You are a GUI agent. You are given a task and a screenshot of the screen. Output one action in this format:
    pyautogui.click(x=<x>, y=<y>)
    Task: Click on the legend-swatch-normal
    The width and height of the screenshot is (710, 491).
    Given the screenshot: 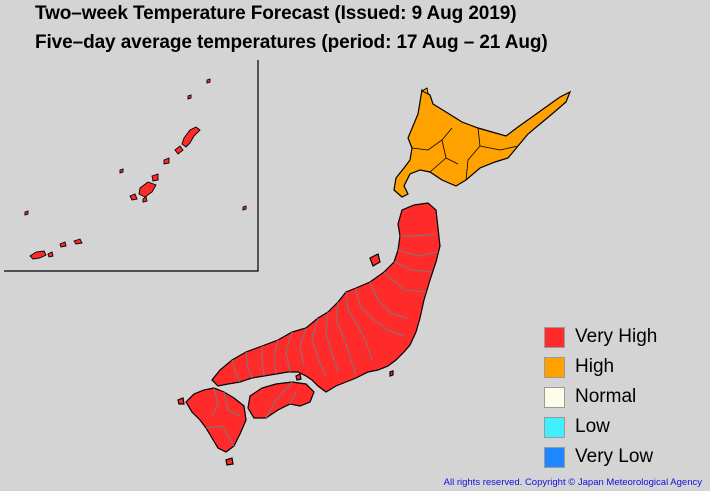 What is the action you would take?
    pyautogui.click(x=554, y=397)
    